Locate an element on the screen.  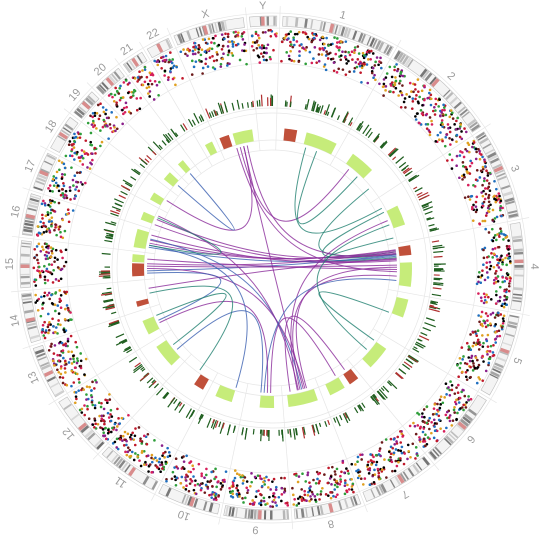
centromere is located at coordinates (135, 62).